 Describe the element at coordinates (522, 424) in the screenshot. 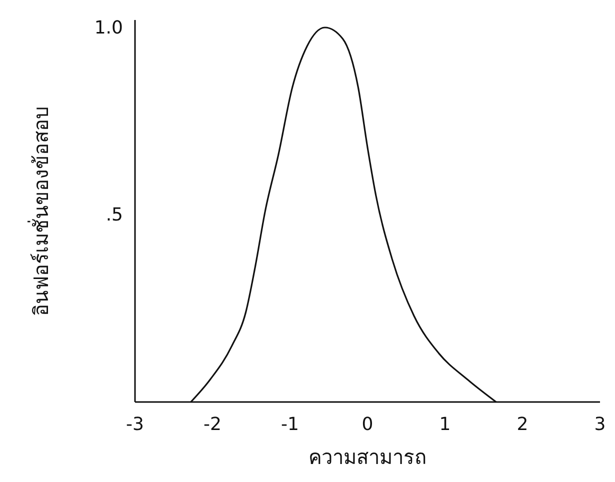

I see `x-tick-label: 2` at that location.